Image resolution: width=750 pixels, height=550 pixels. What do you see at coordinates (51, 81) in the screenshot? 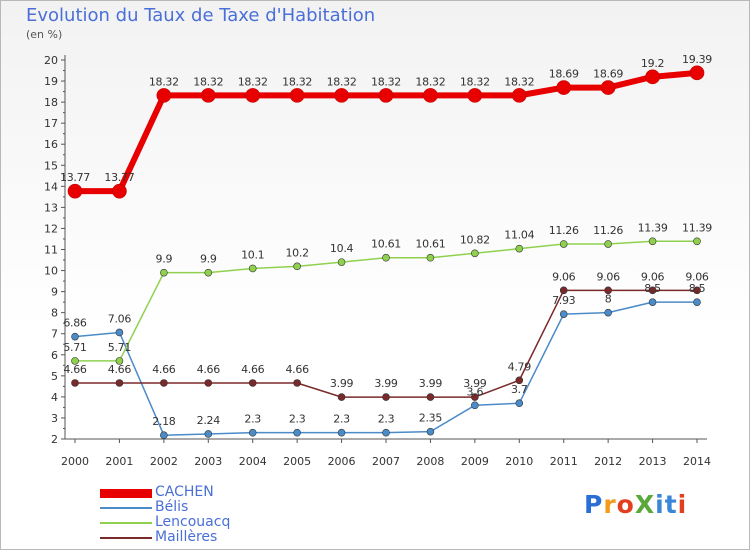
I see `y-tick-label: 19` at bounding box center [51, 81].